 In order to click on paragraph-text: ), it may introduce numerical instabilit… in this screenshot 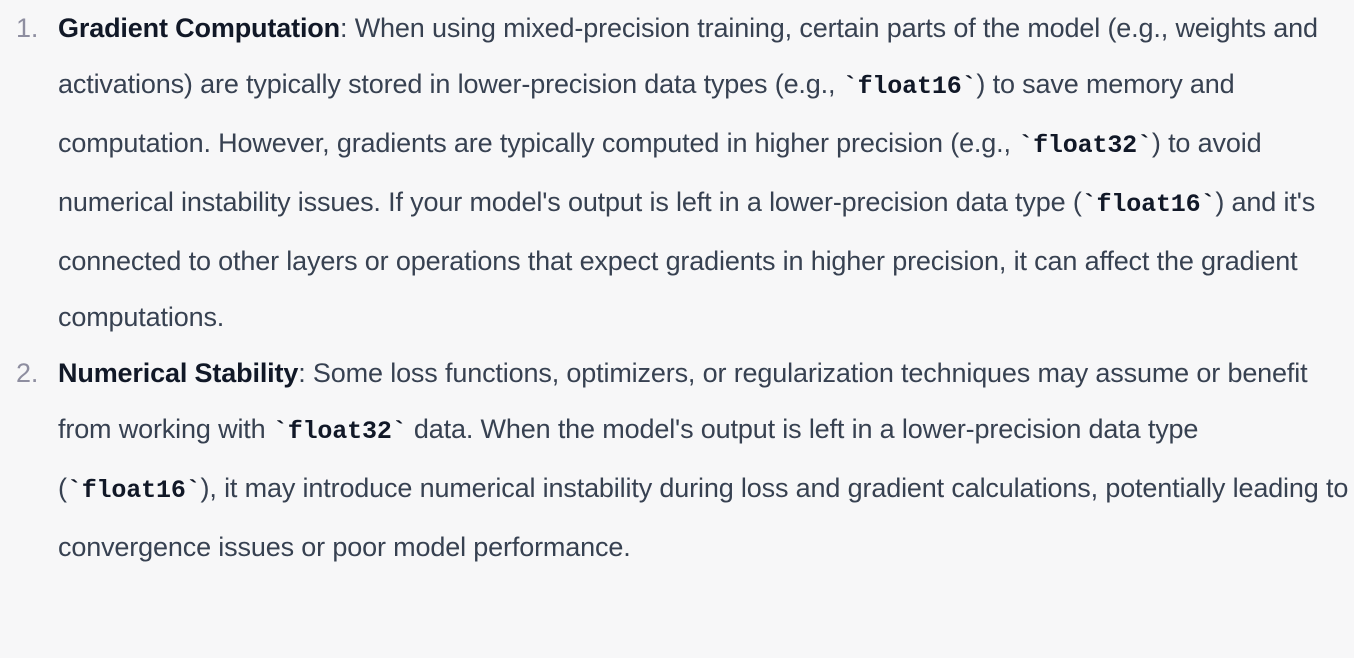, I will do `click(703, 517)`.